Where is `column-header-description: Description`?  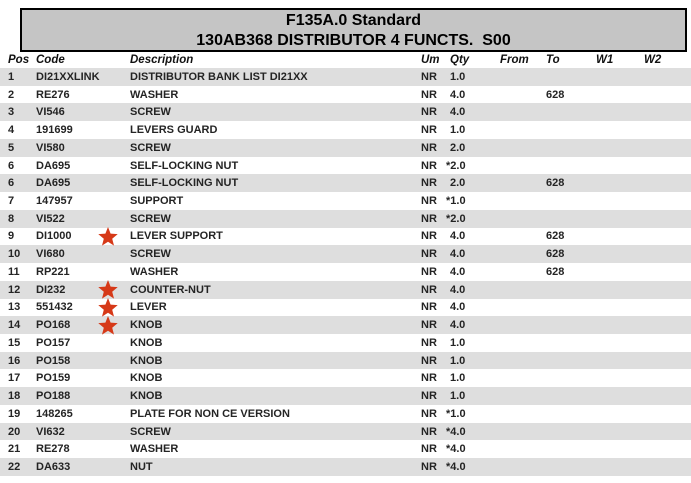 column-header-description: Description is located at coordinates (162, 60).